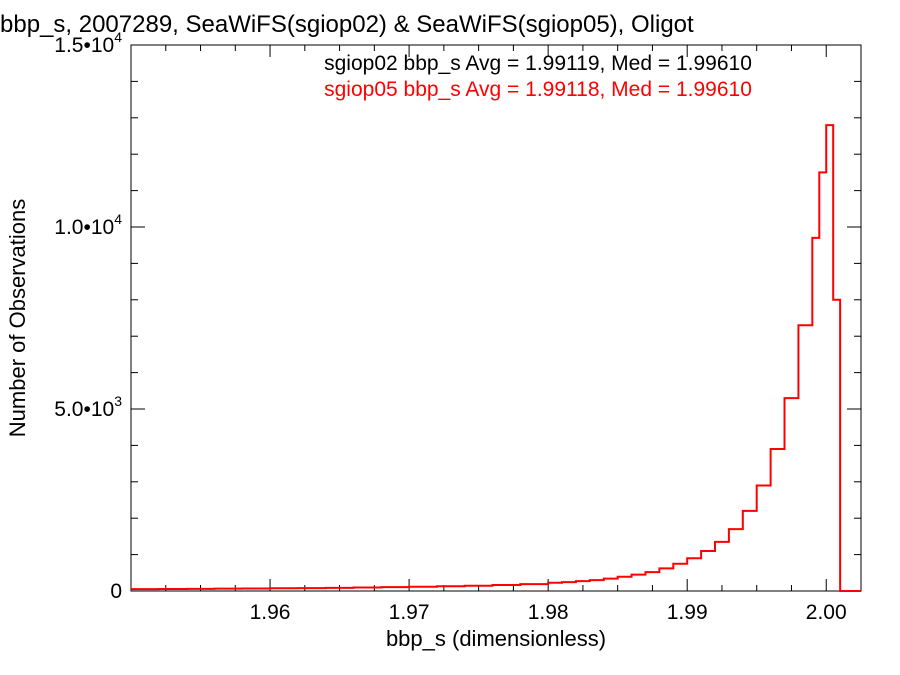  I want to click on x-tick-label: 1.98, so click(548, 612).